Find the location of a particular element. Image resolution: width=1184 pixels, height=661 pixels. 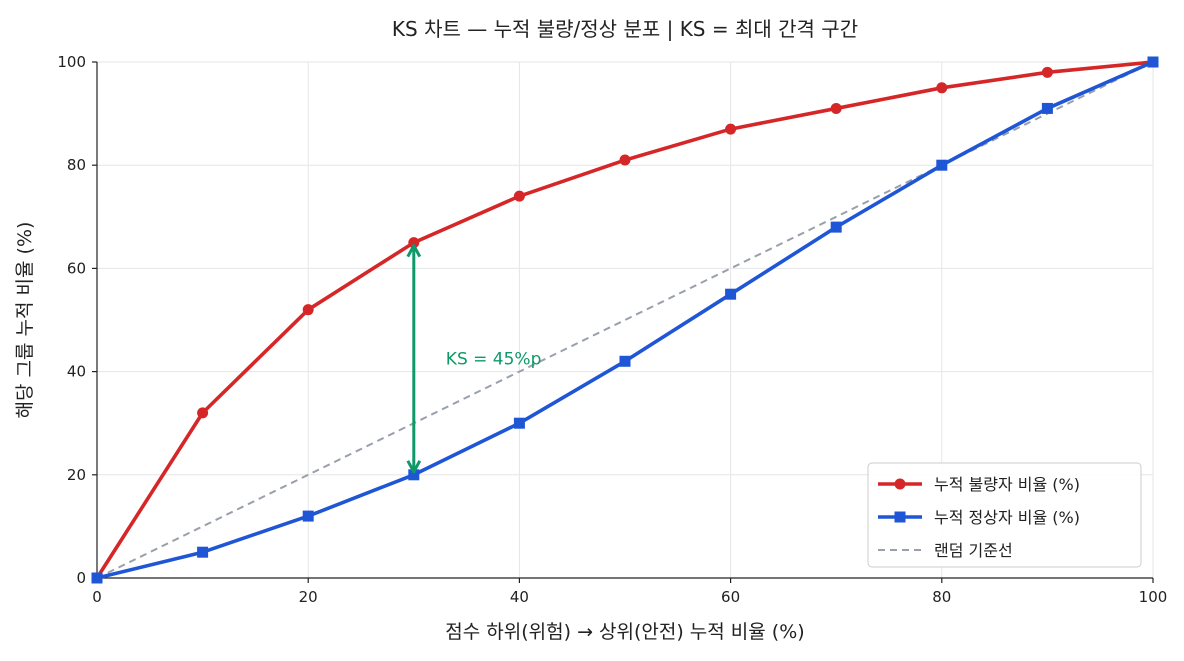

x-tick-label: 60 is located at coordinates (730, 597).